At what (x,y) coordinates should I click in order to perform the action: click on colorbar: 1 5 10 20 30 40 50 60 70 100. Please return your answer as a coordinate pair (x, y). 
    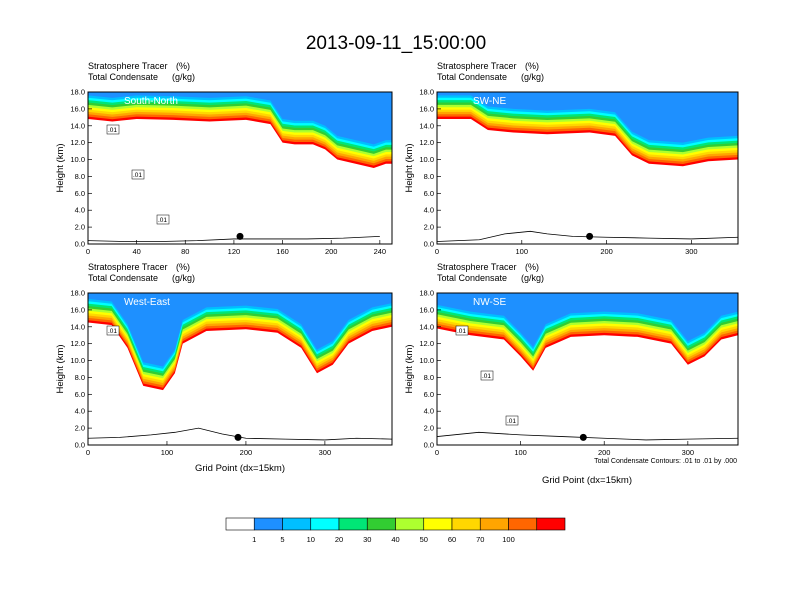
    Looking at the image, I should click on (395, 530).